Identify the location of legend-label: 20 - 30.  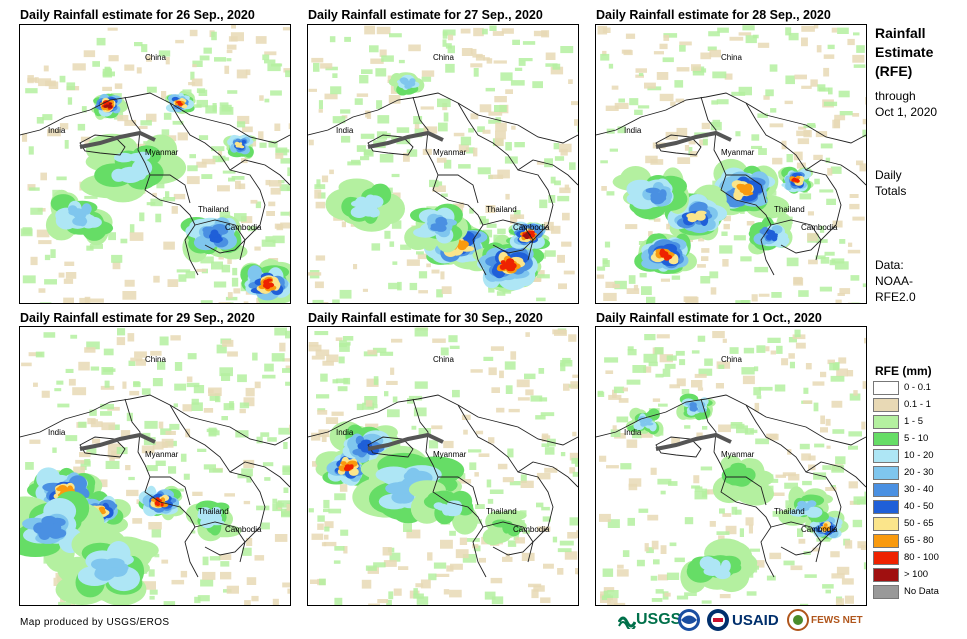
(919, 472).